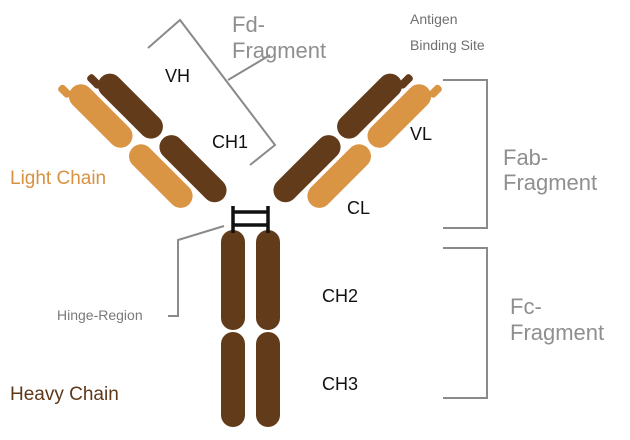 The image size is (630, 440). What do you see at coordinates (250, 219) in the screenshot?
I see `hinge-bonds` at bounding box center [250, 219].